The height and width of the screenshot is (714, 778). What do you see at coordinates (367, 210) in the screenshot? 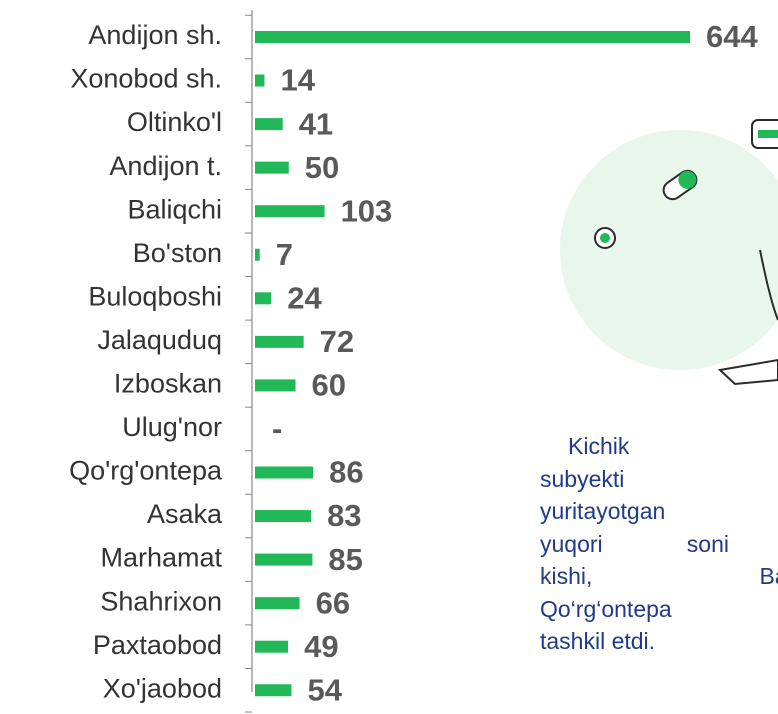
I see `value-label: 103` at bounding box center [367, 210].